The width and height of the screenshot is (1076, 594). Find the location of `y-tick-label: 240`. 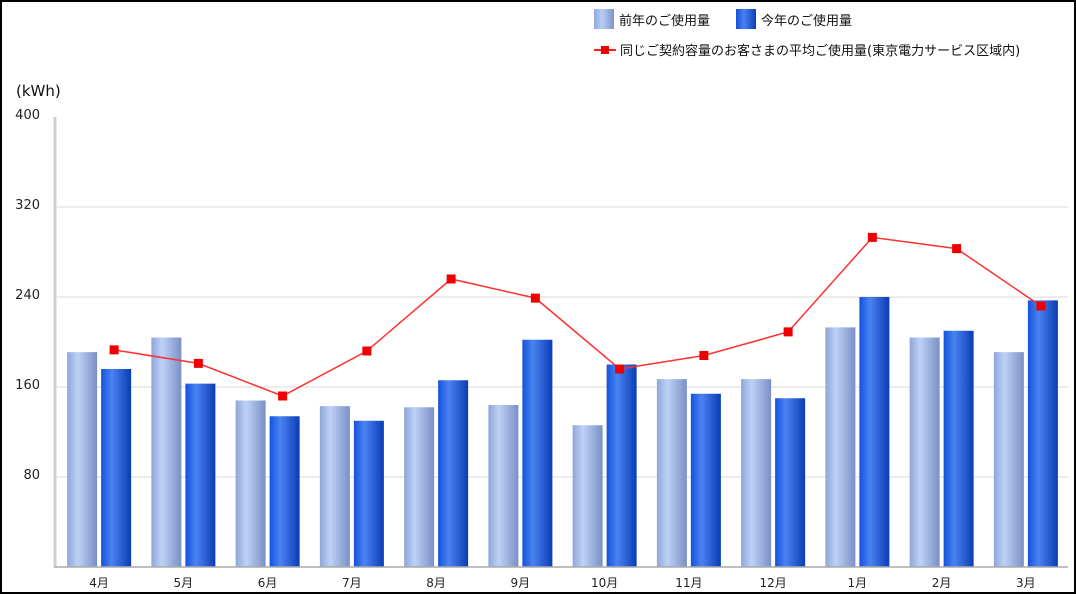

y-tick-label: 240 is located at coordinates (27, 295).